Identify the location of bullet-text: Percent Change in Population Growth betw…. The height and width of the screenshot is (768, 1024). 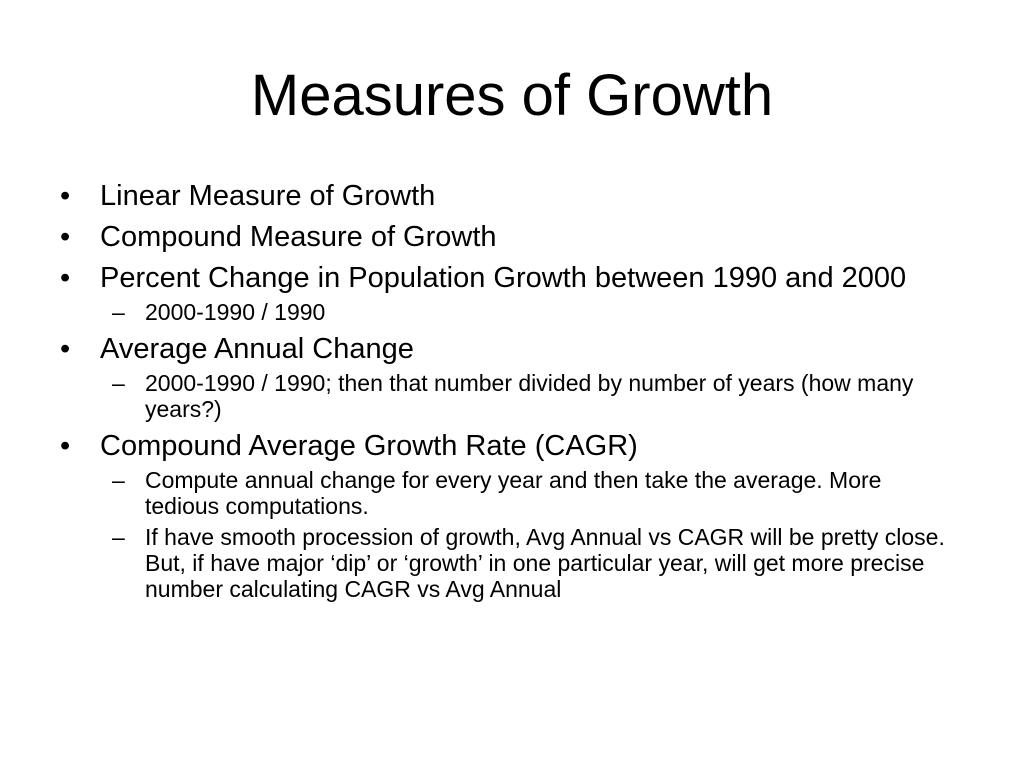
(503, 278).